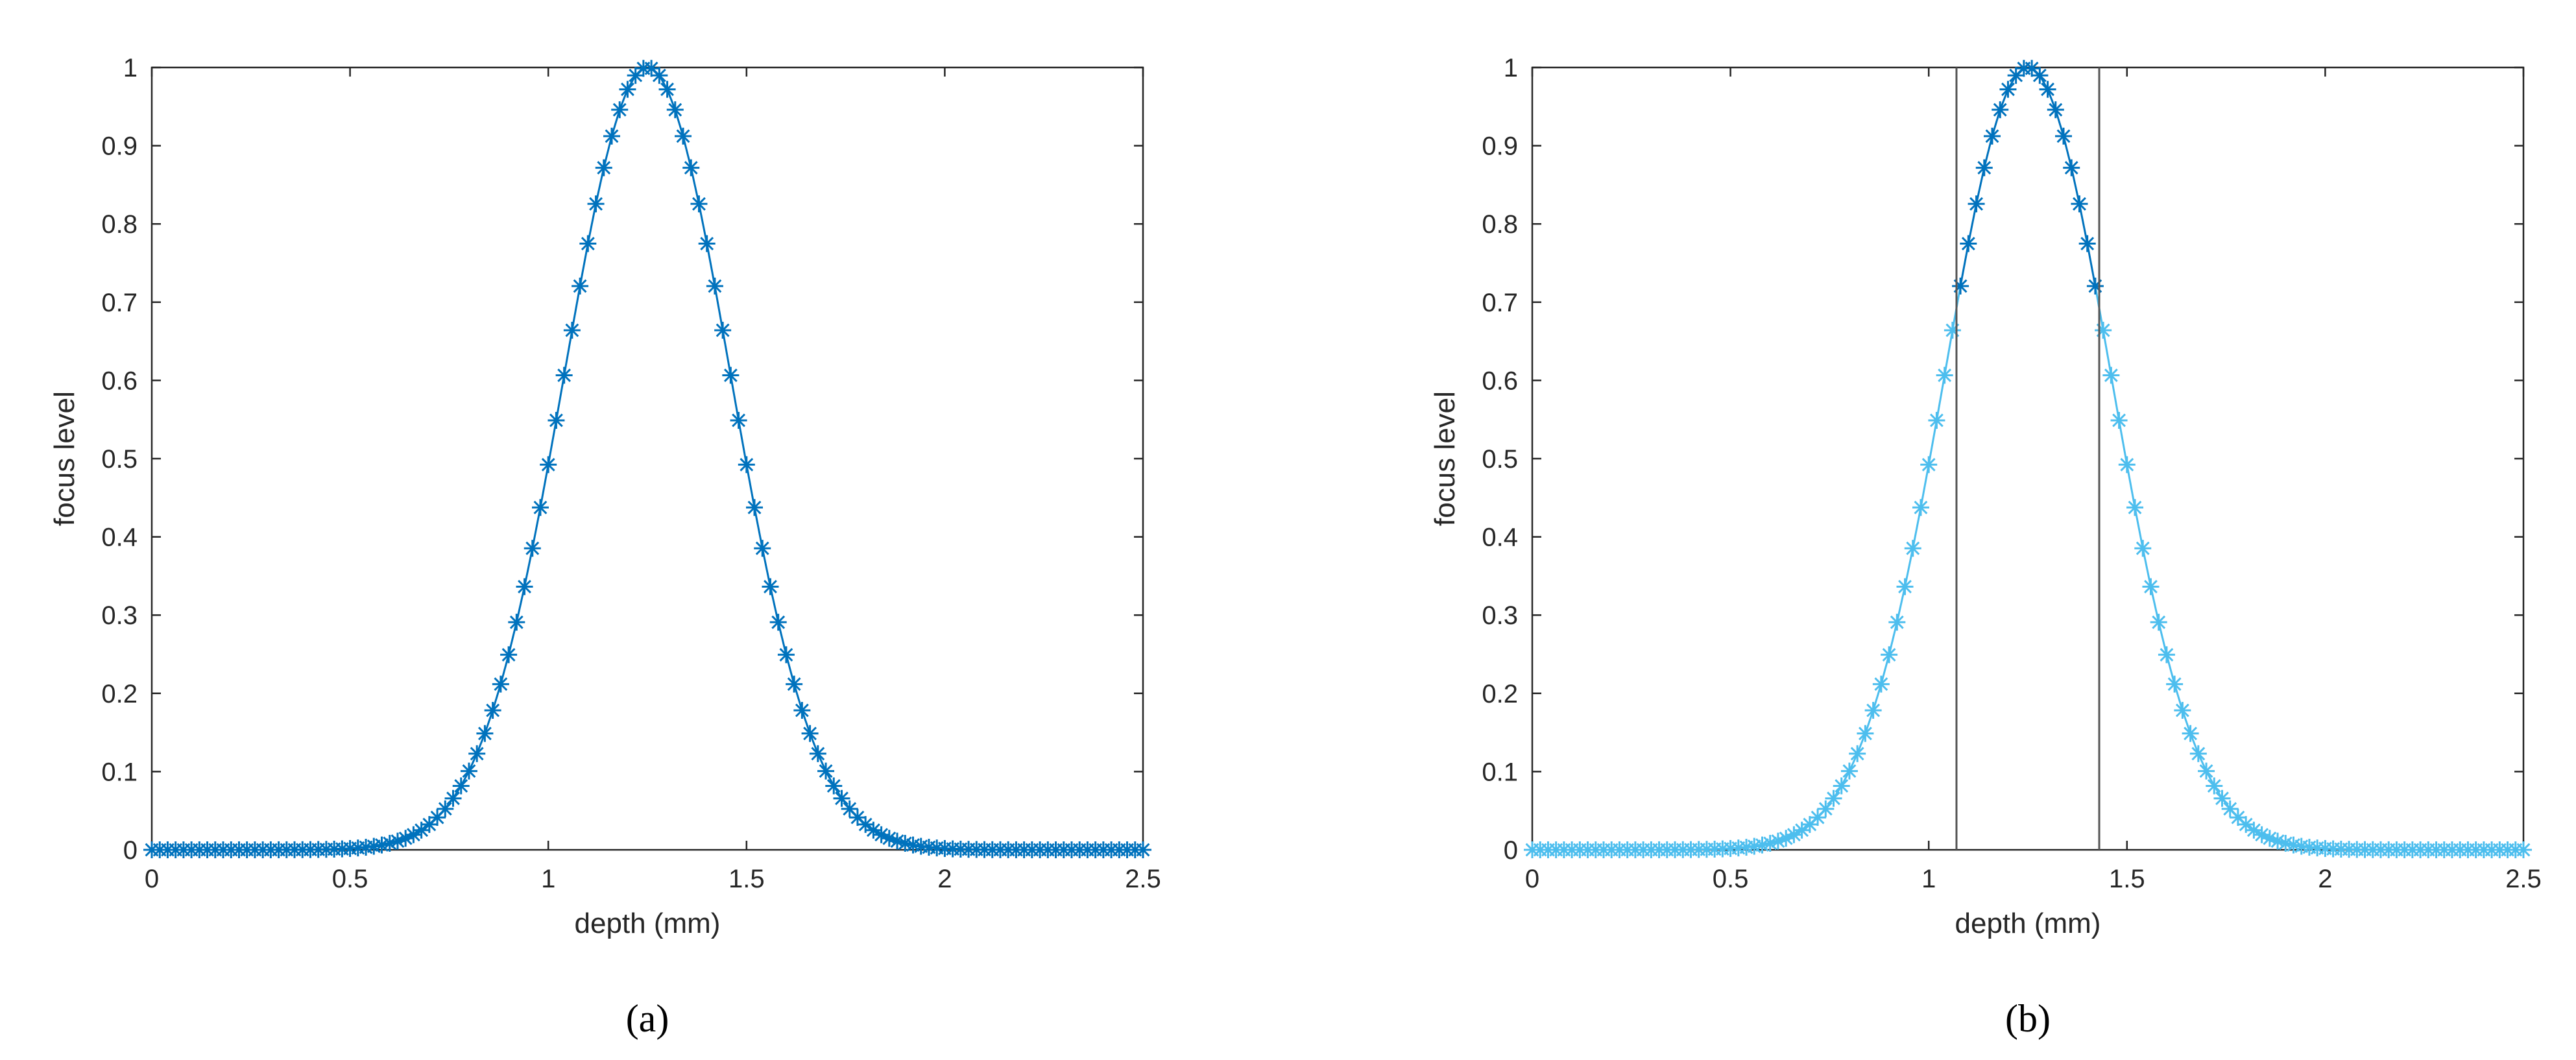  What do you see at coordinates (746, 879) in the screenshot?
I see `x-tick-label: 1.5` at bounding box center [746, 879].